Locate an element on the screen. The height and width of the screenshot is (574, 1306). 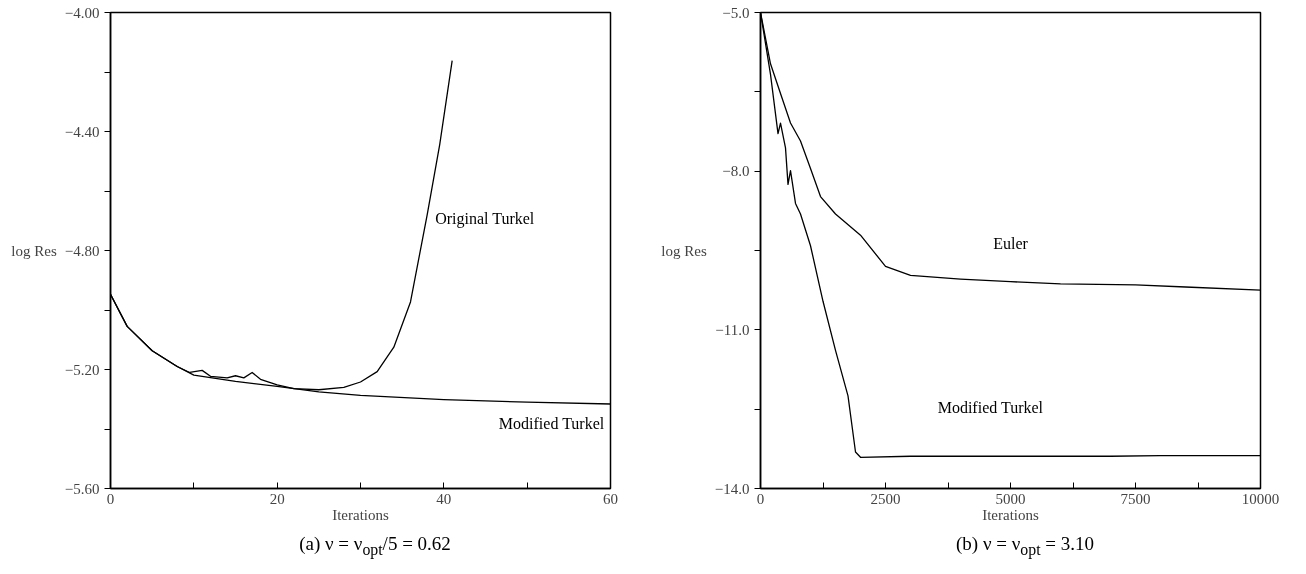
text: Modified Turkel is located at coordinates (990, 408).